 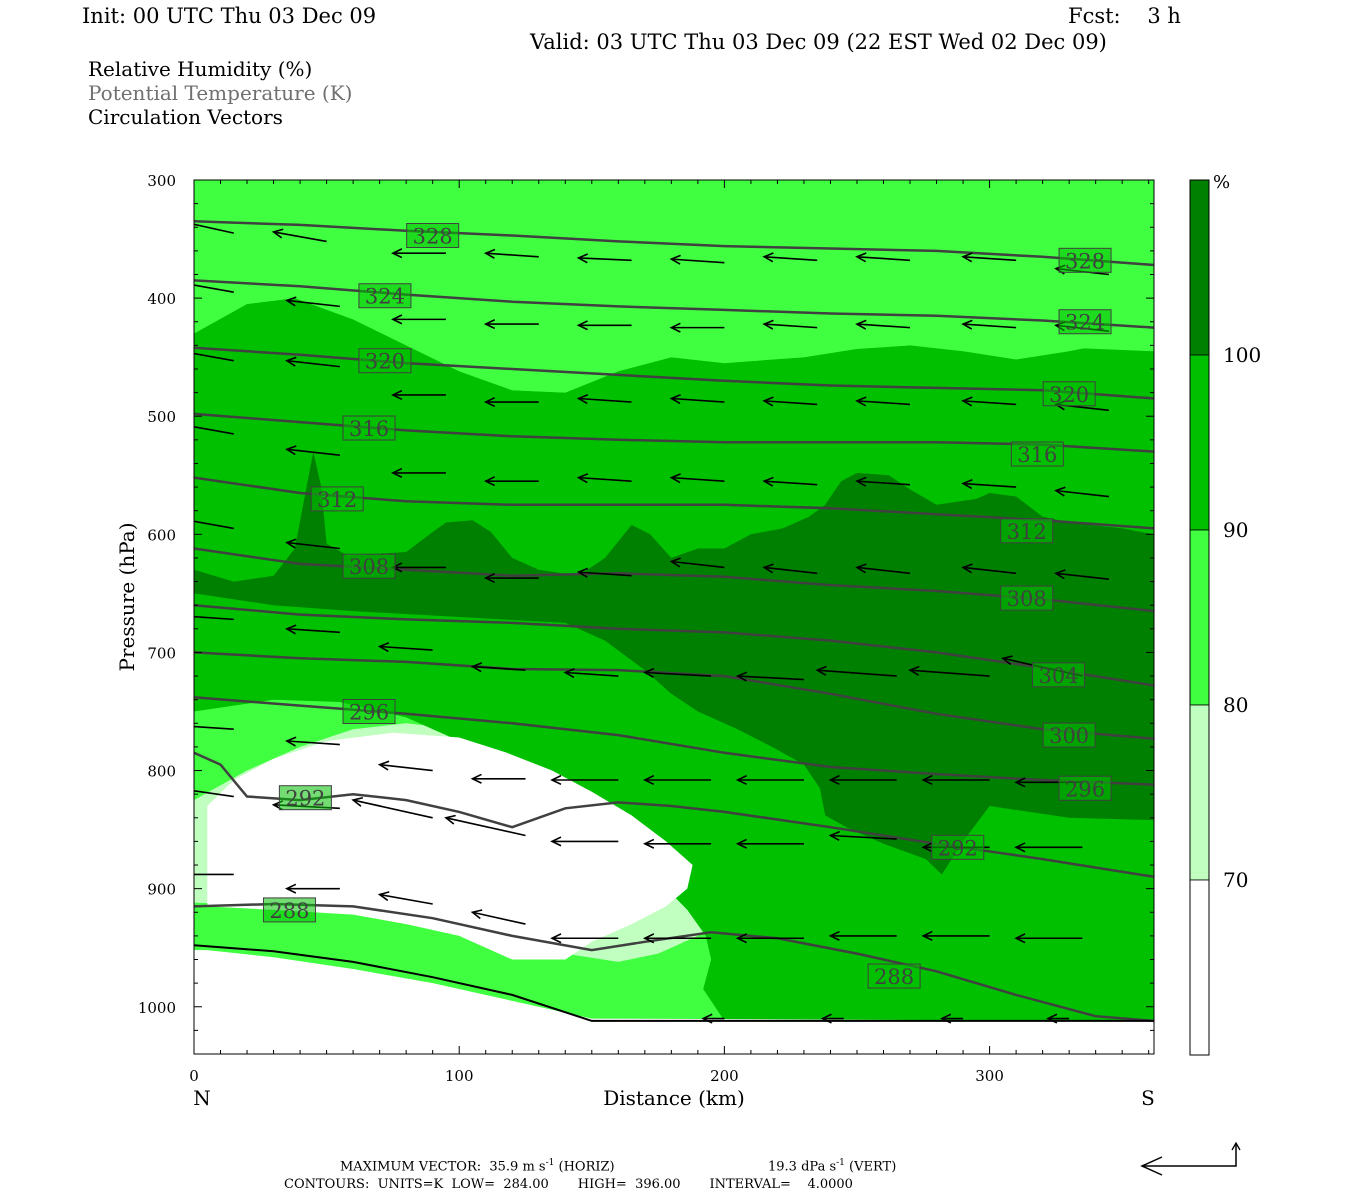 I want to click on contour-label-text: 312, so click(x=1027, y=532).